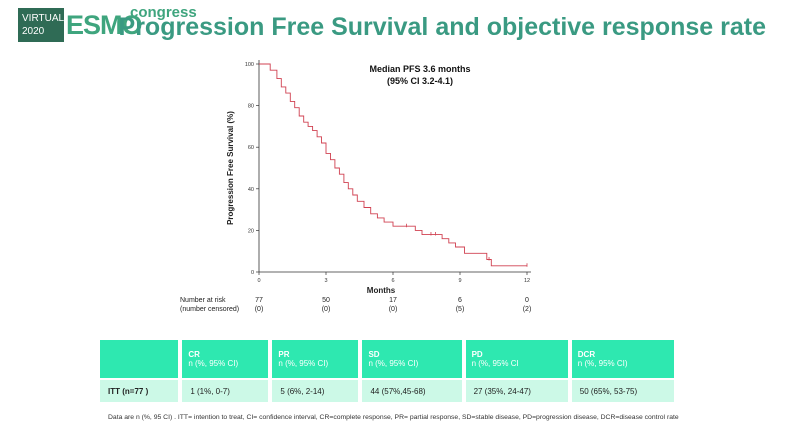  I want to click on x-tick-label: 9, so click(459, 281).